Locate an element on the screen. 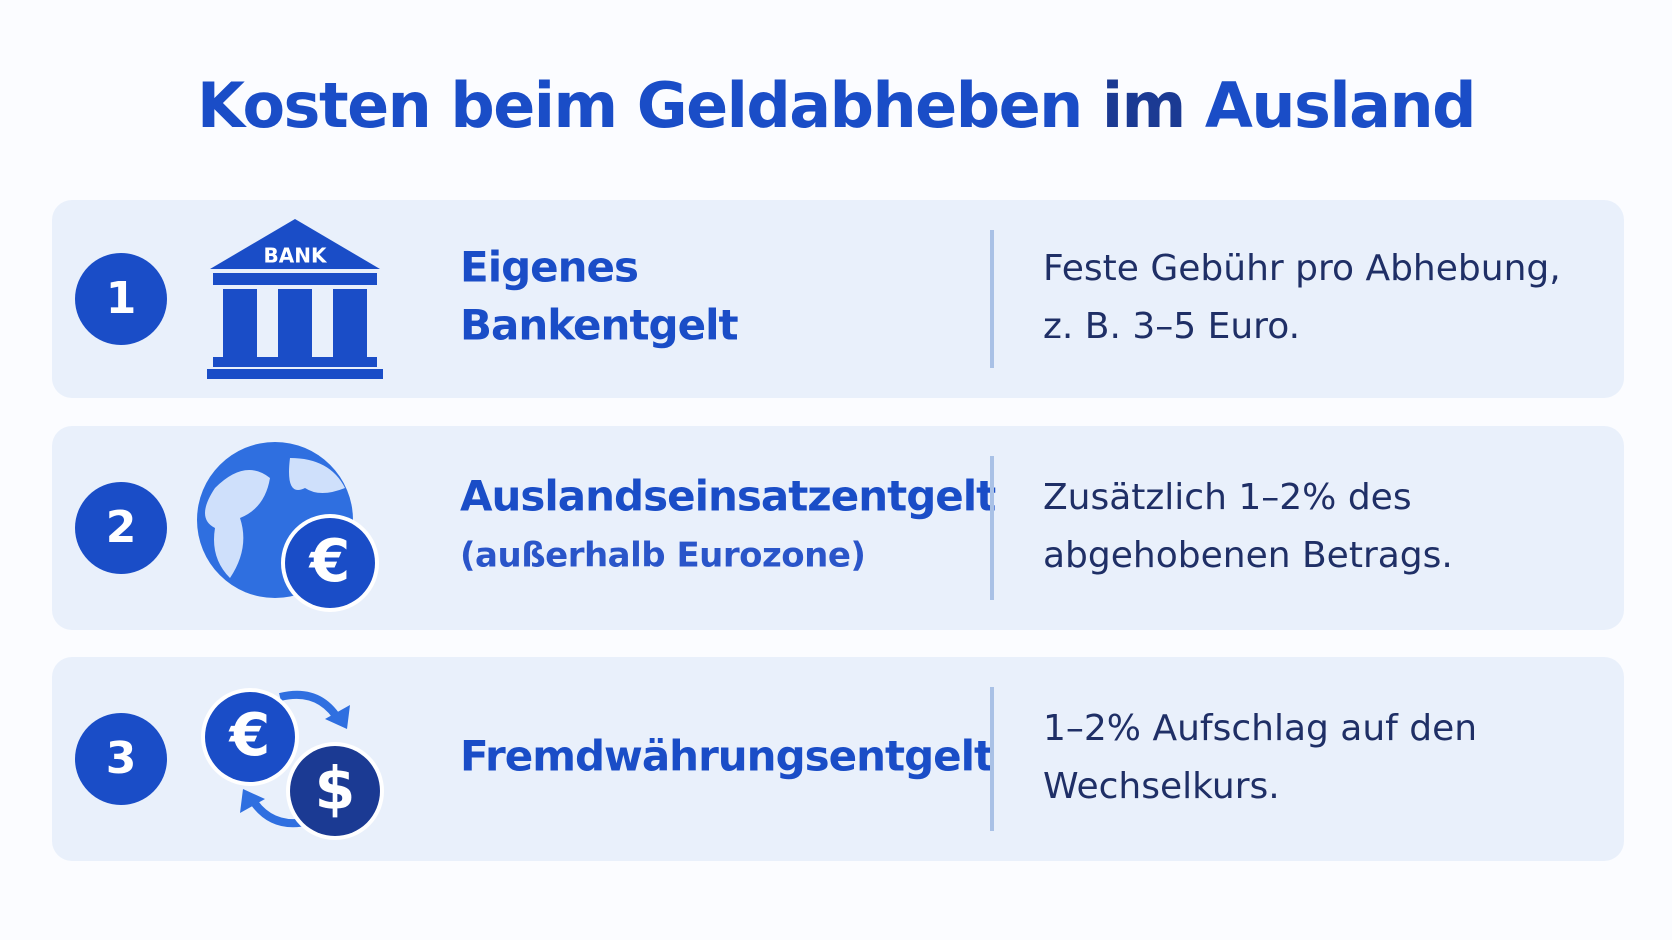 The width and height of the screenshot is (1672, 940). title-part: im is located at coordinates (1143, 105).